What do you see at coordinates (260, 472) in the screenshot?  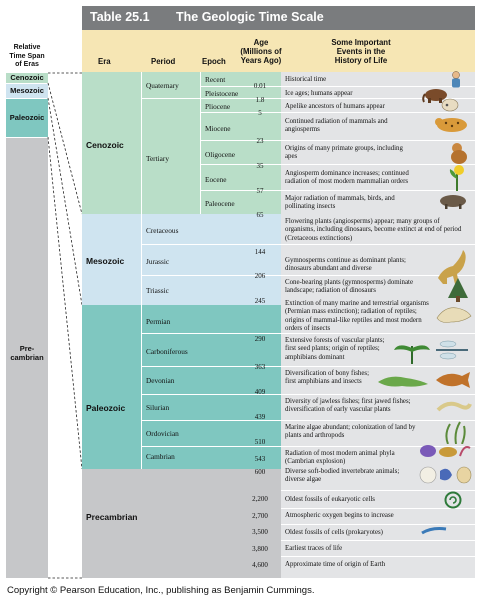 I see `age-600: 600` at bounding box center [260, 472].